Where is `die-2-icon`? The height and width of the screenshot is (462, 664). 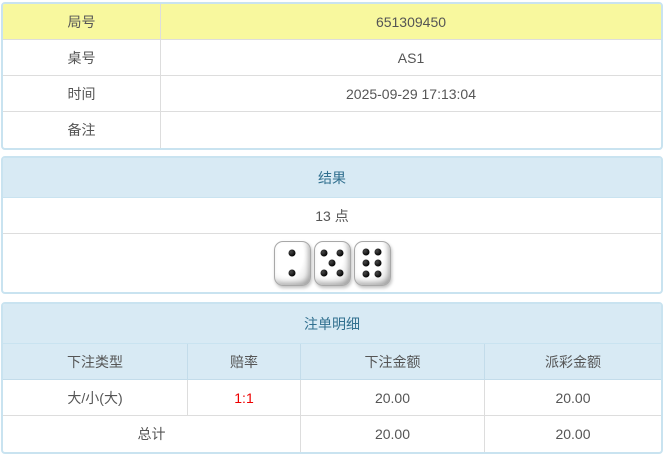 die-2-icon is located at coordinates (292, 263).